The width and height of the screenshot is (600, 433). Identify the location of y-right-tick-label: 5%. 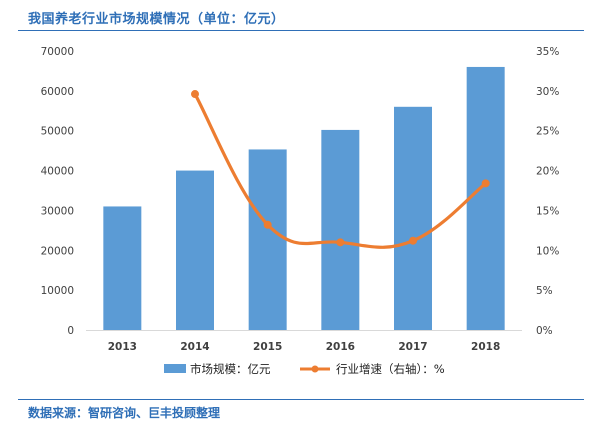
(544, 291).